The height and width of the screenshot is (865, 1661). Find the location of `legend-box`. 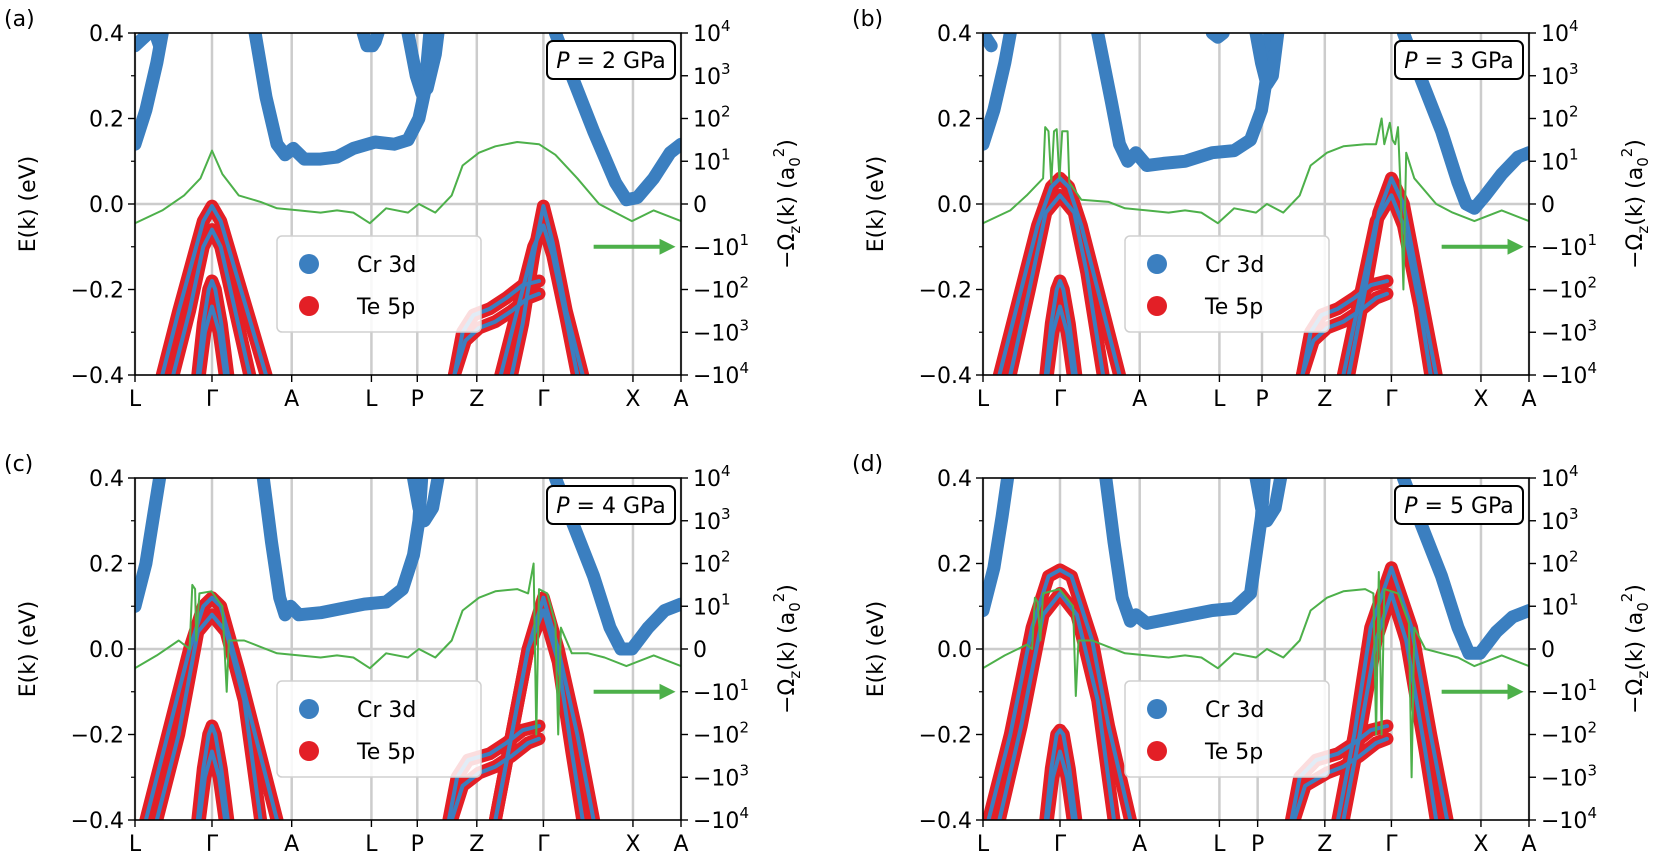

legend-box is located at coordinates (379, 284).